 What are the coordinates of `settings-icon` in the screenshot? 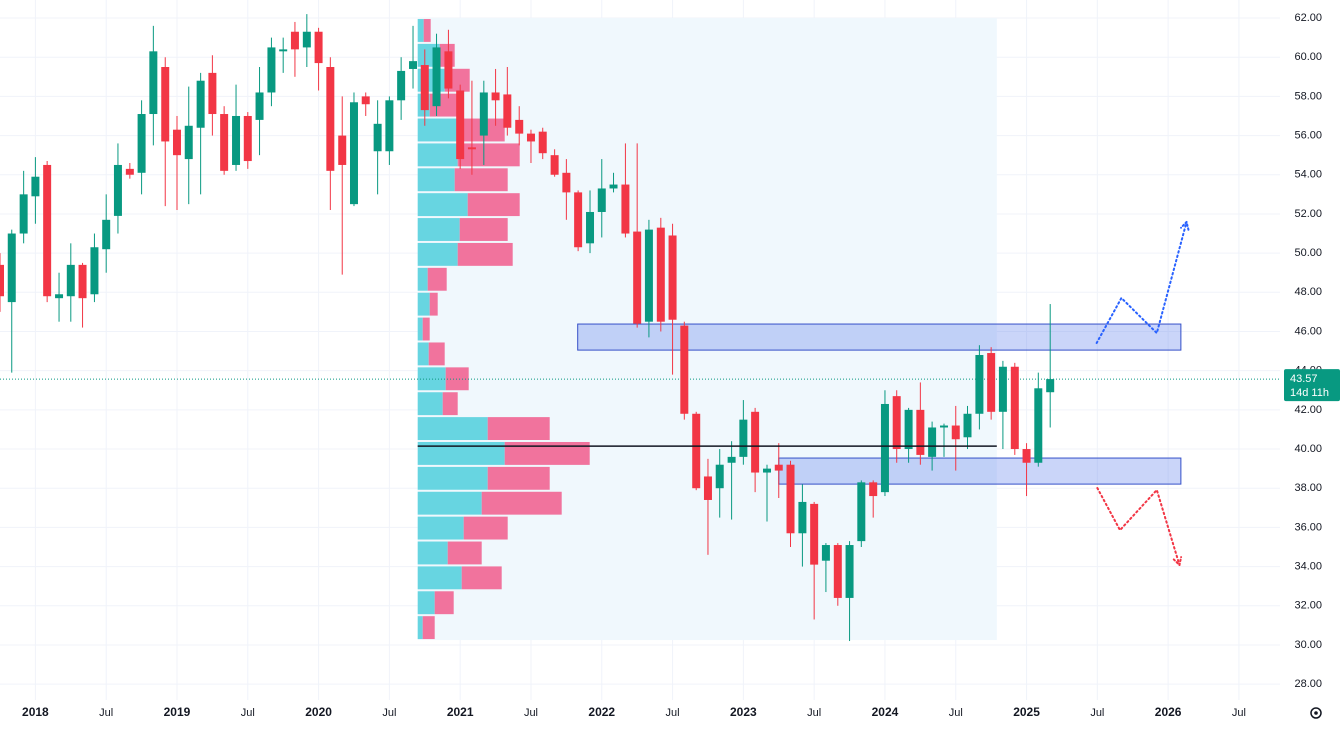 It's located at (1316, 713).